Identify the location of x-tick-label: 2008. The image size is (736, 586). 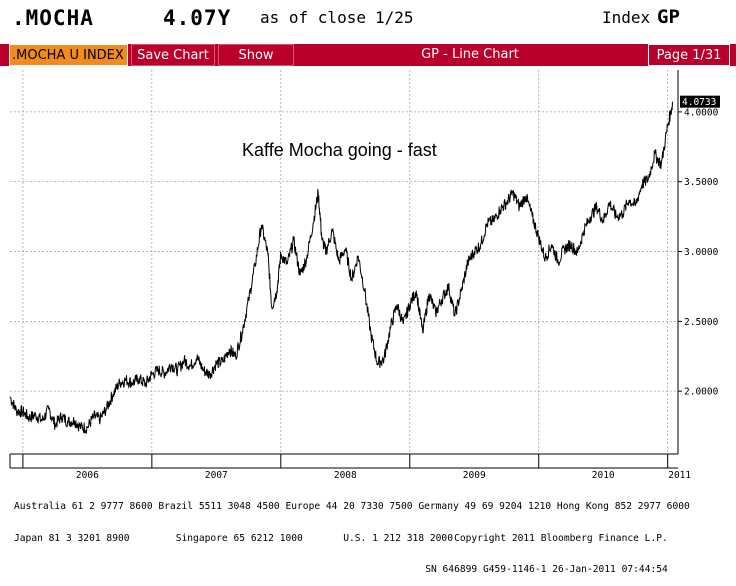
(345, 475).